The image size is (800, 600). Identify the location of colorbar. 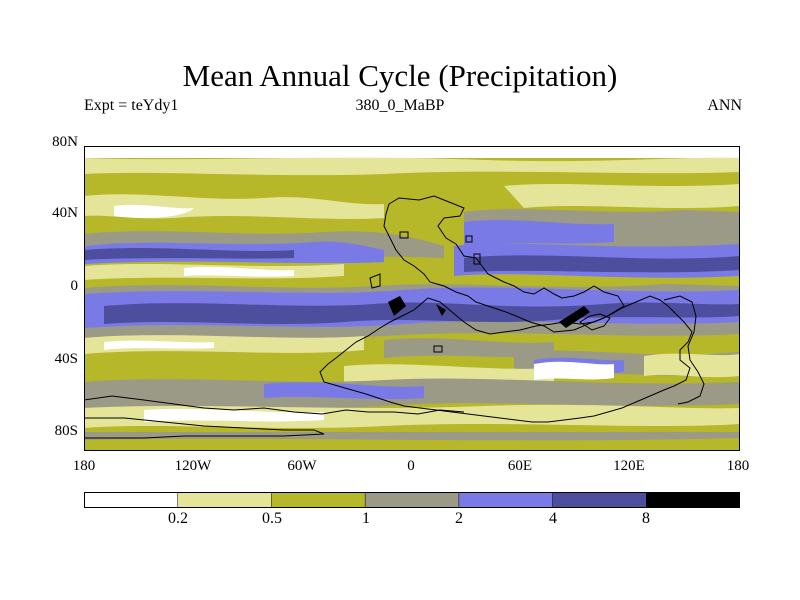
(412, 500).